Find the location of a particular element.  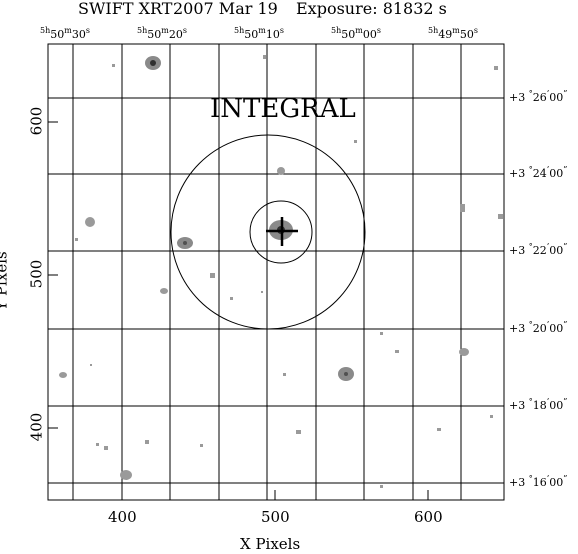

exposure-label: Exposure: 81832 s is located at coordinates (371, 9).